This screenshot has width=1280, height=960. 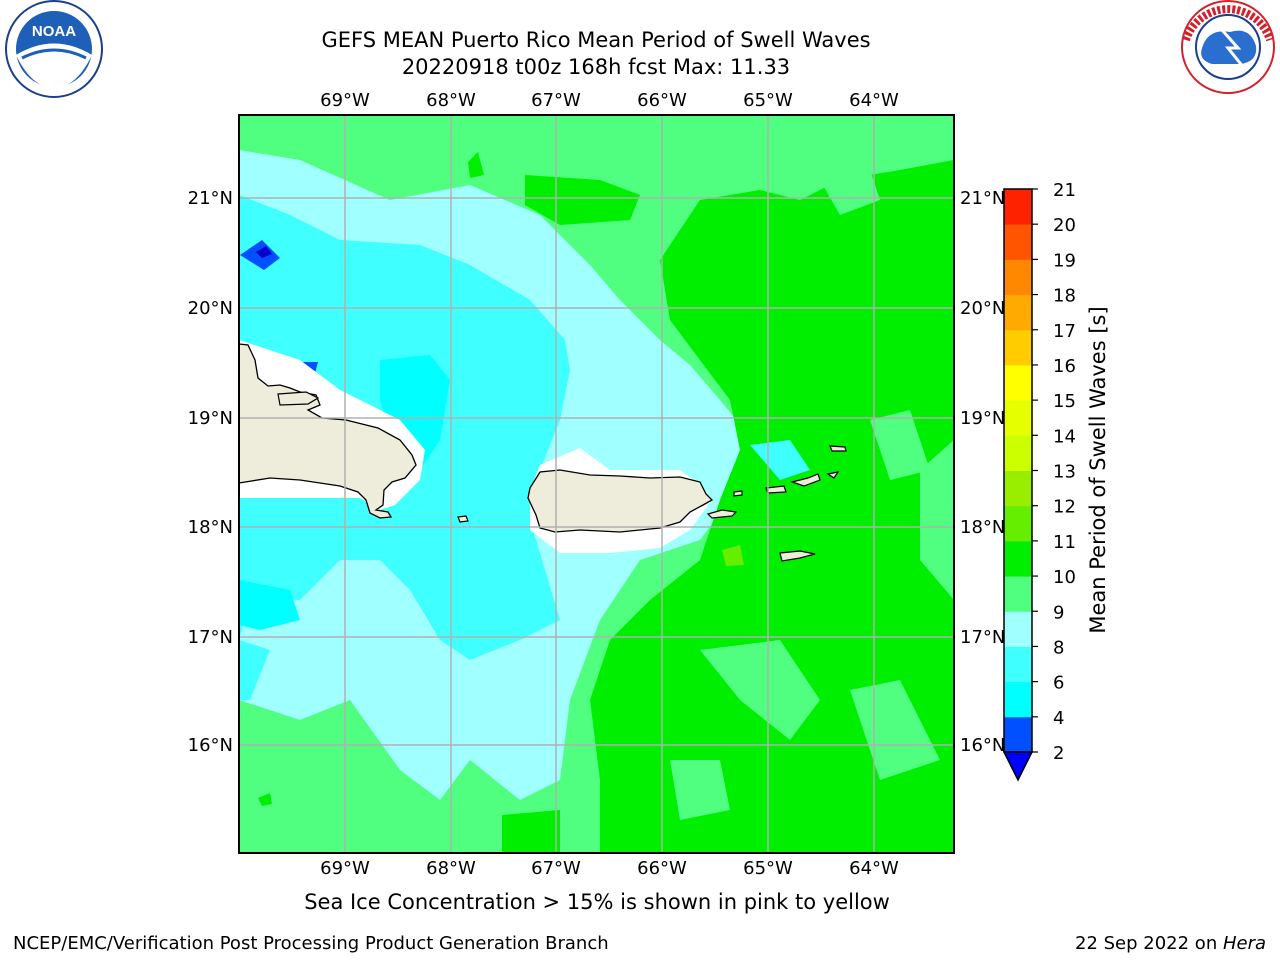 I want to click on lat-tick-right: 19°N, so click(x=982, y=418).